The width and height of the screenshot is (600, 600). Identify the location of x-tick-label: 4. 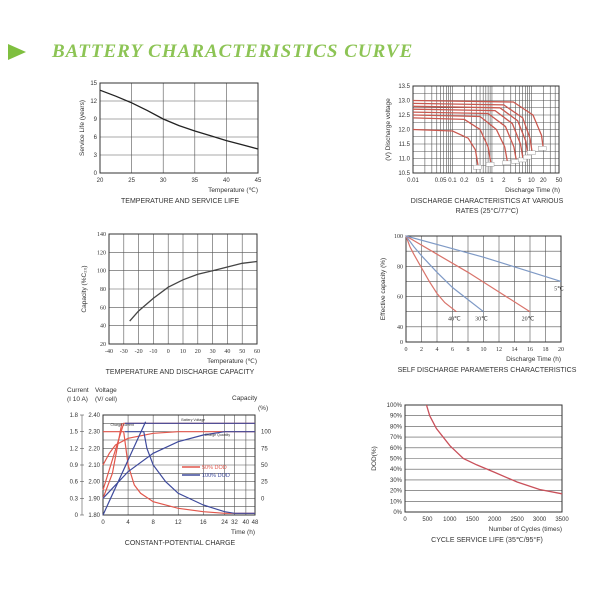
(128, 523).